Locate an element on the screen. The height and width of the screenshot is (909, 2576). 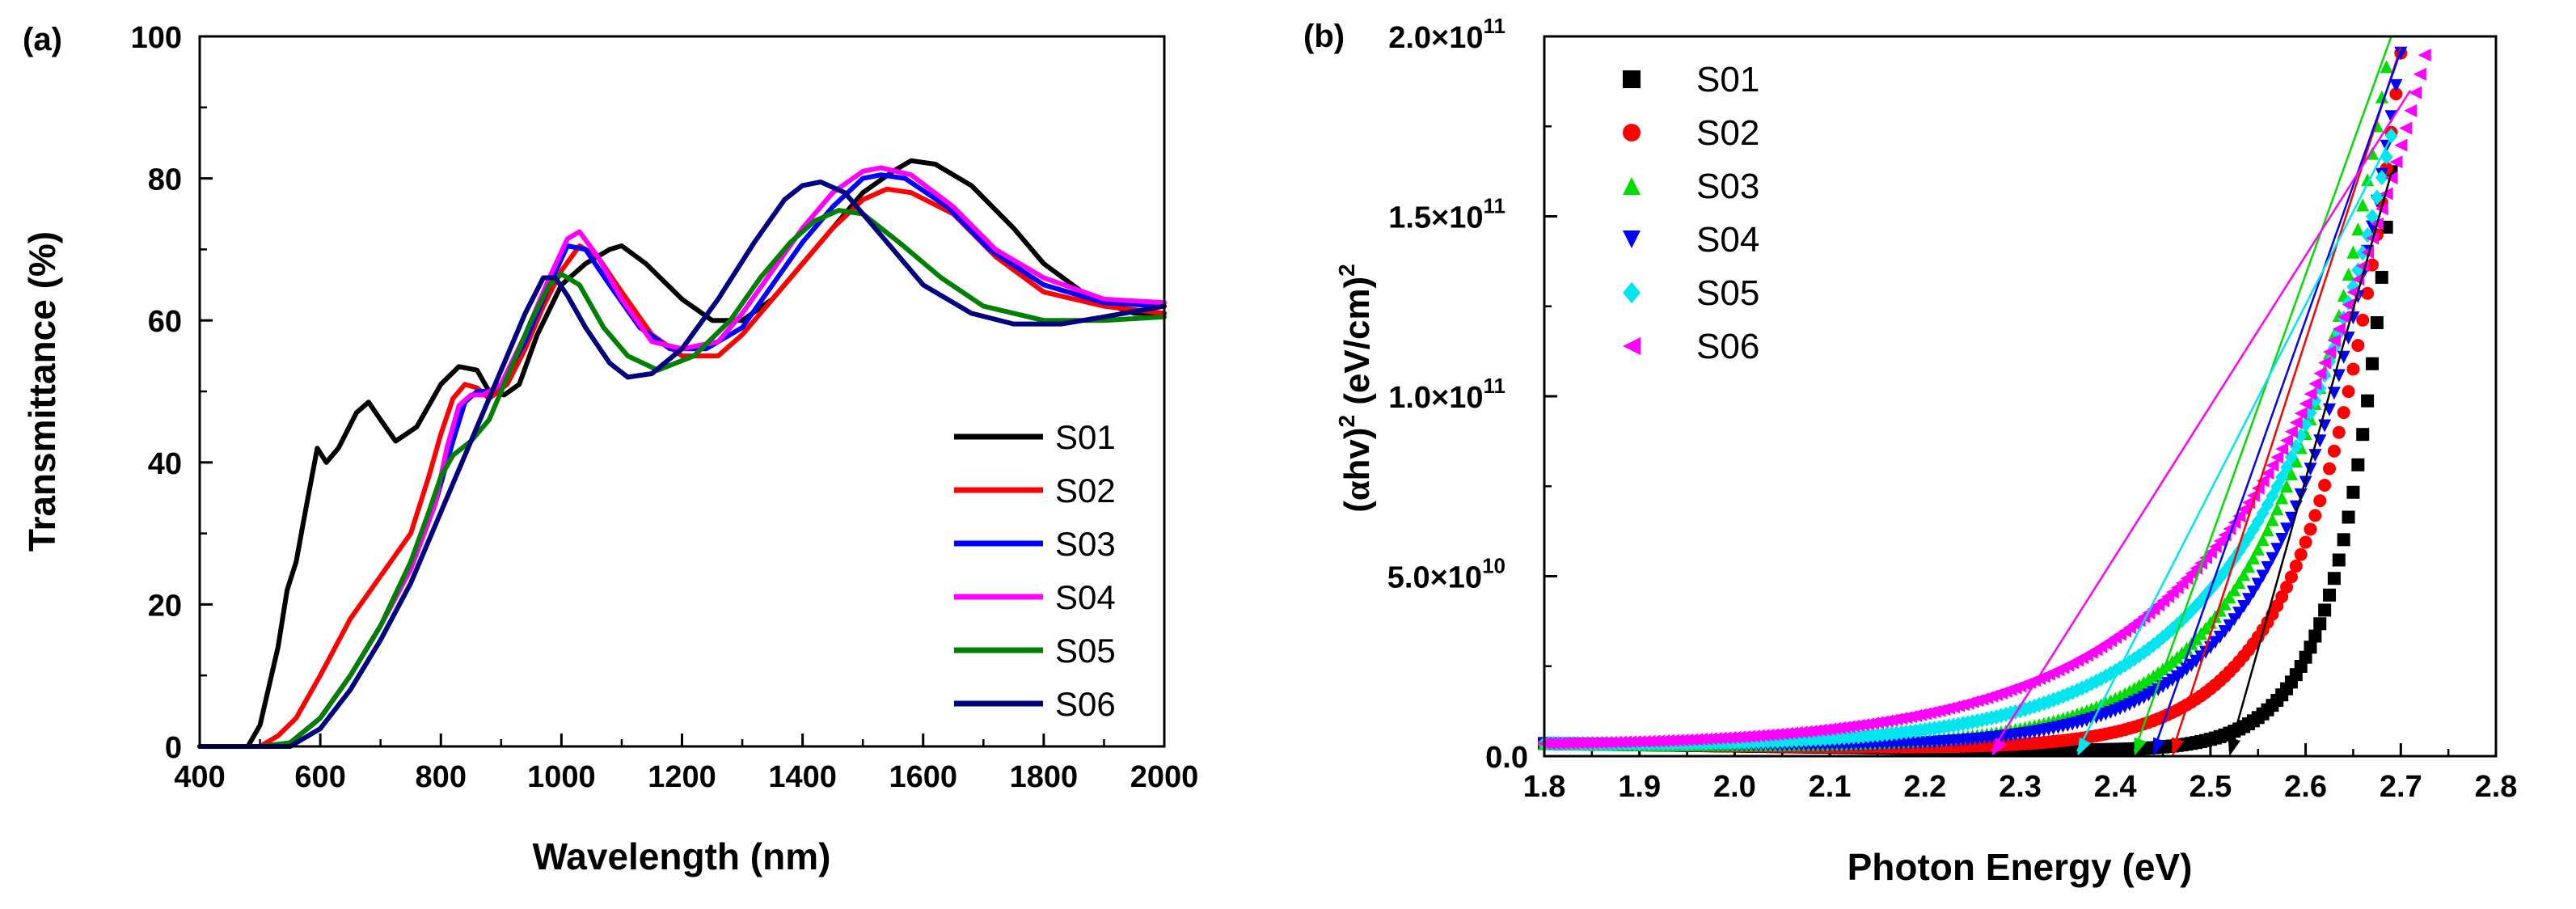
panel-b-y-tick-label: 1.5×10¹¹ is located at coordinates (1446, 214).